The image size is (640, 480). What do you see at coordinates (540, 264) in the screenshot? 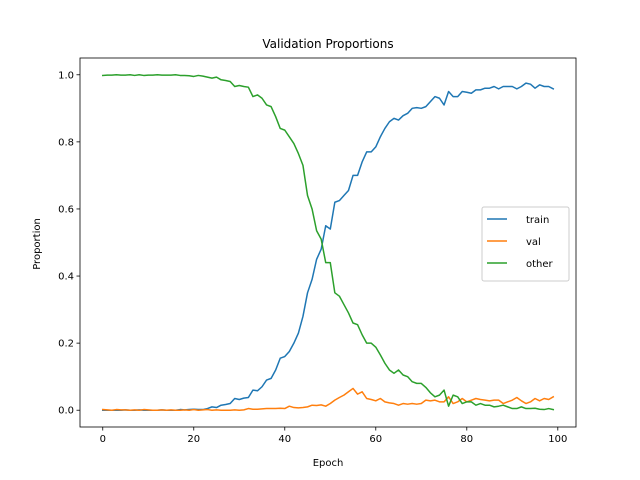
I see `legend-label-other: other` at bounding box center [540, 264].